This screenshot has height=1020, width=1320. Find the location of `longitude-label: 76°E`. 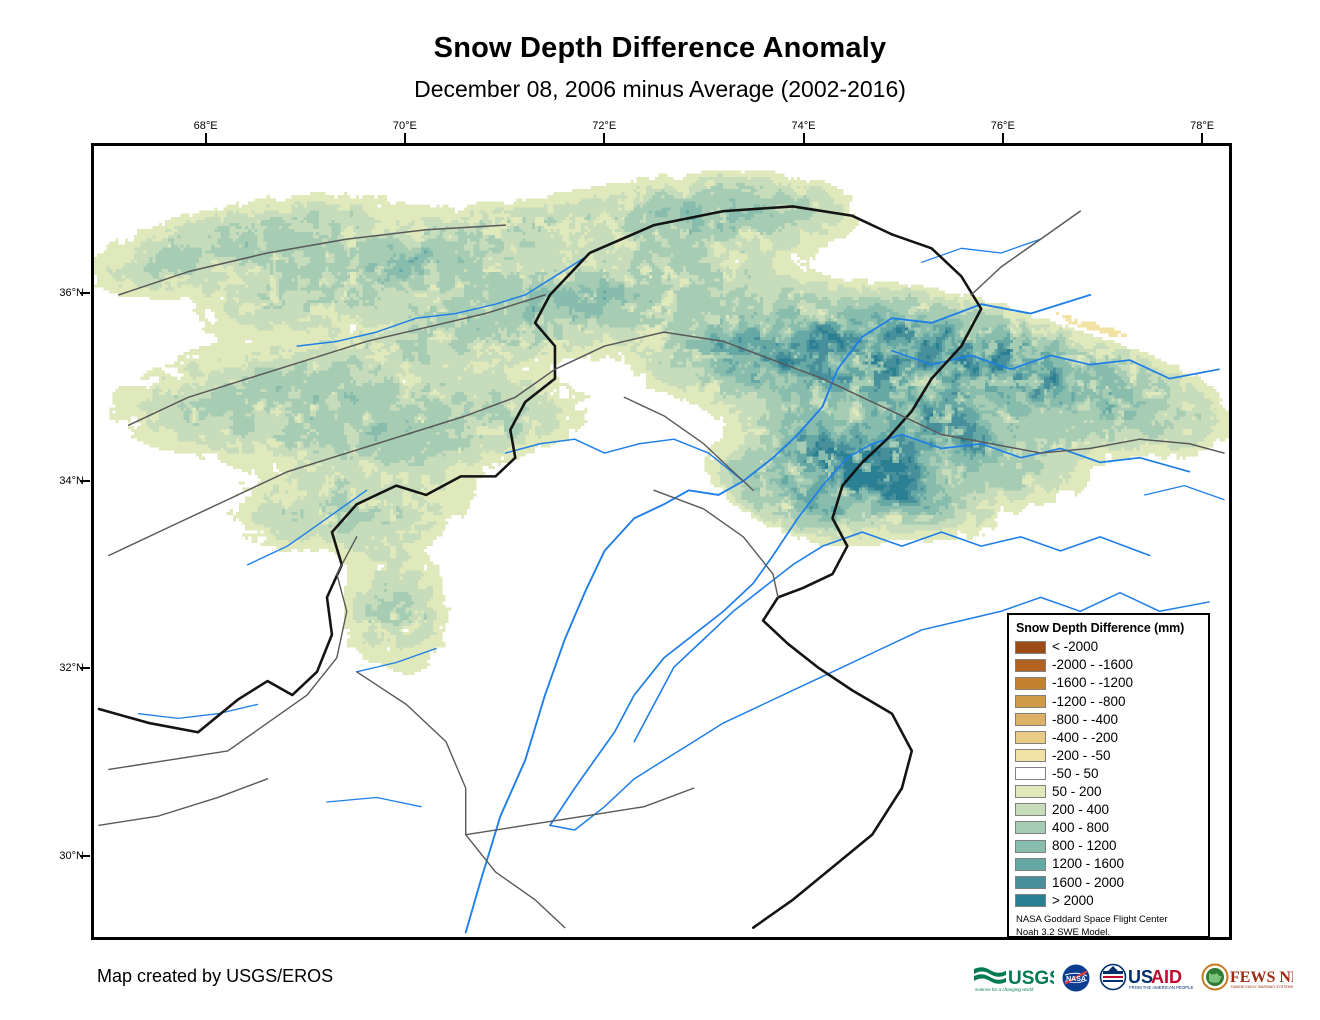

longitude-label: 76°E is located at coordinates (1002, 126).